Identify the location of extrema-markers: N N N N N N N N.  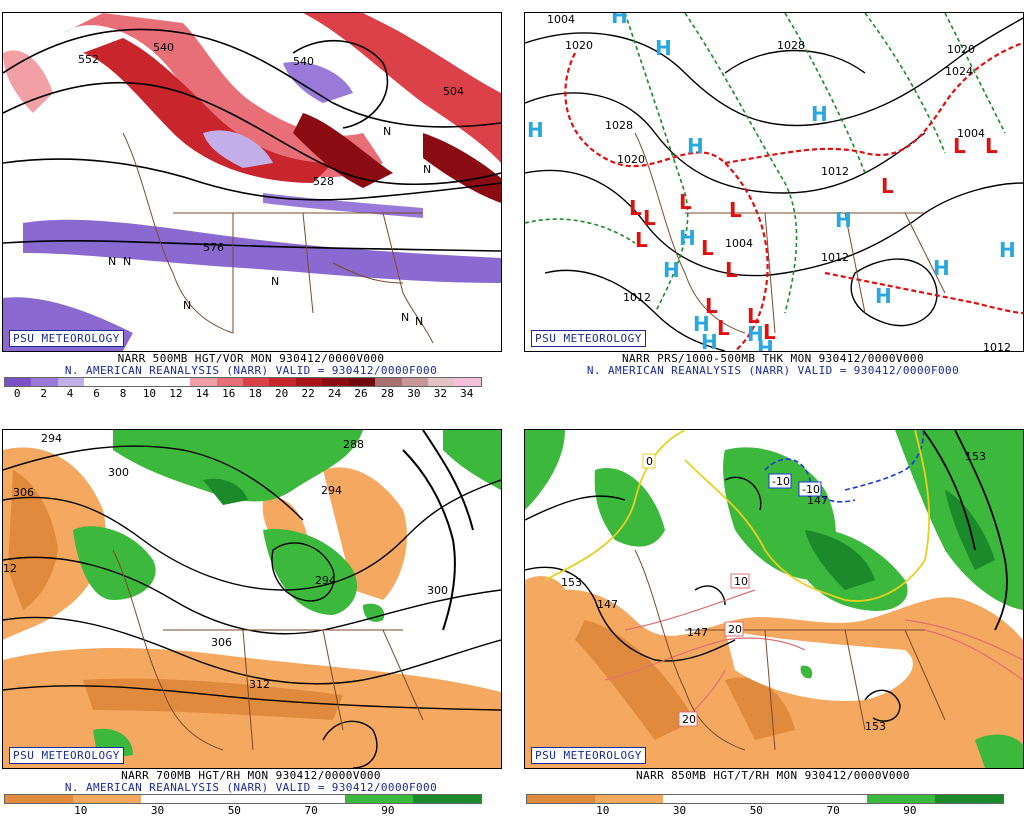
(269, 226).